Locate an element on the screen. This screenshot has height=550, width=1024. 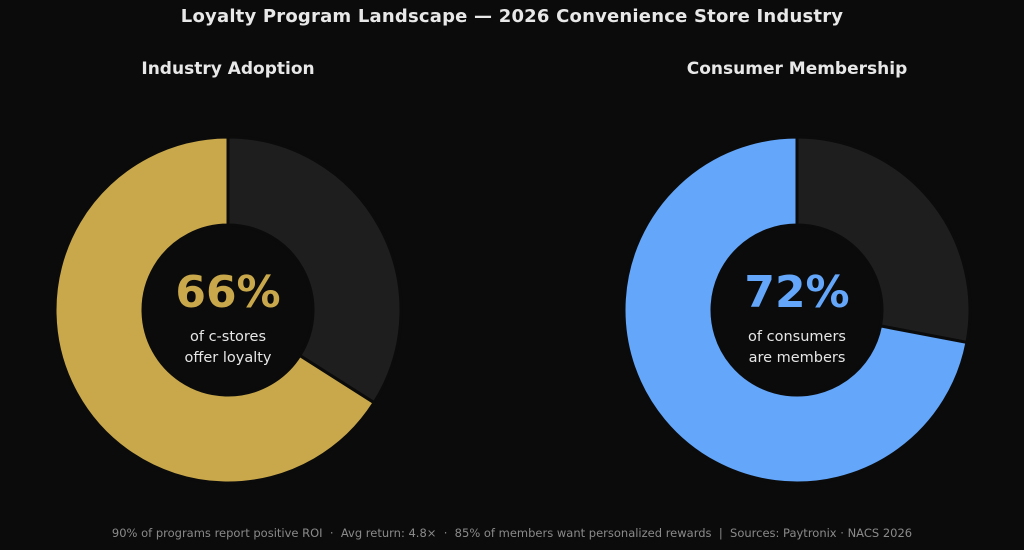
consumer-membership-caption: of consumers are members is located at coordinates (797, 348).